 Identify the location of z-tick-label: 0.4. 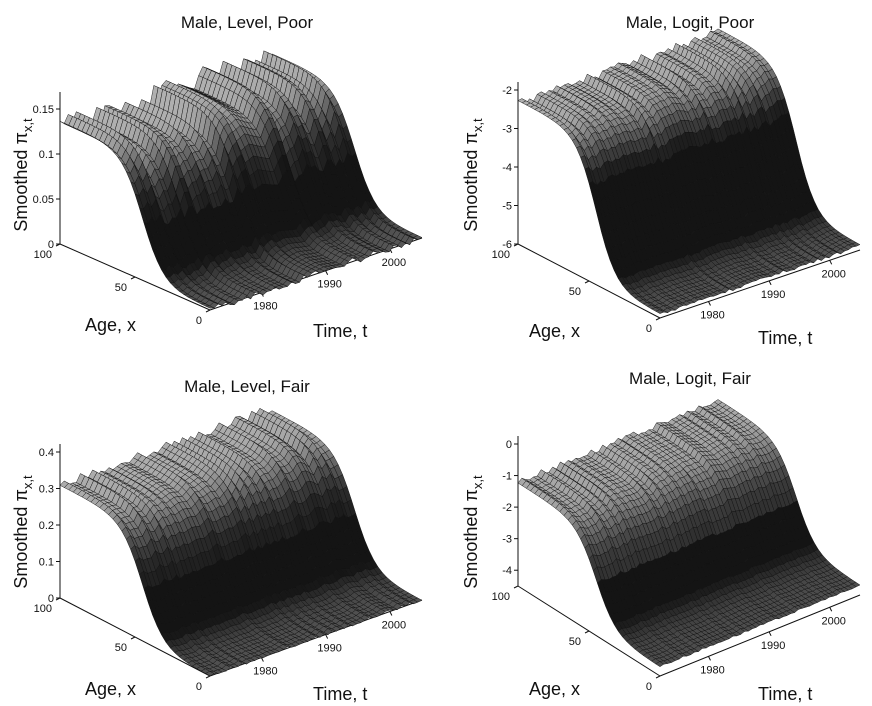
(46, 453).